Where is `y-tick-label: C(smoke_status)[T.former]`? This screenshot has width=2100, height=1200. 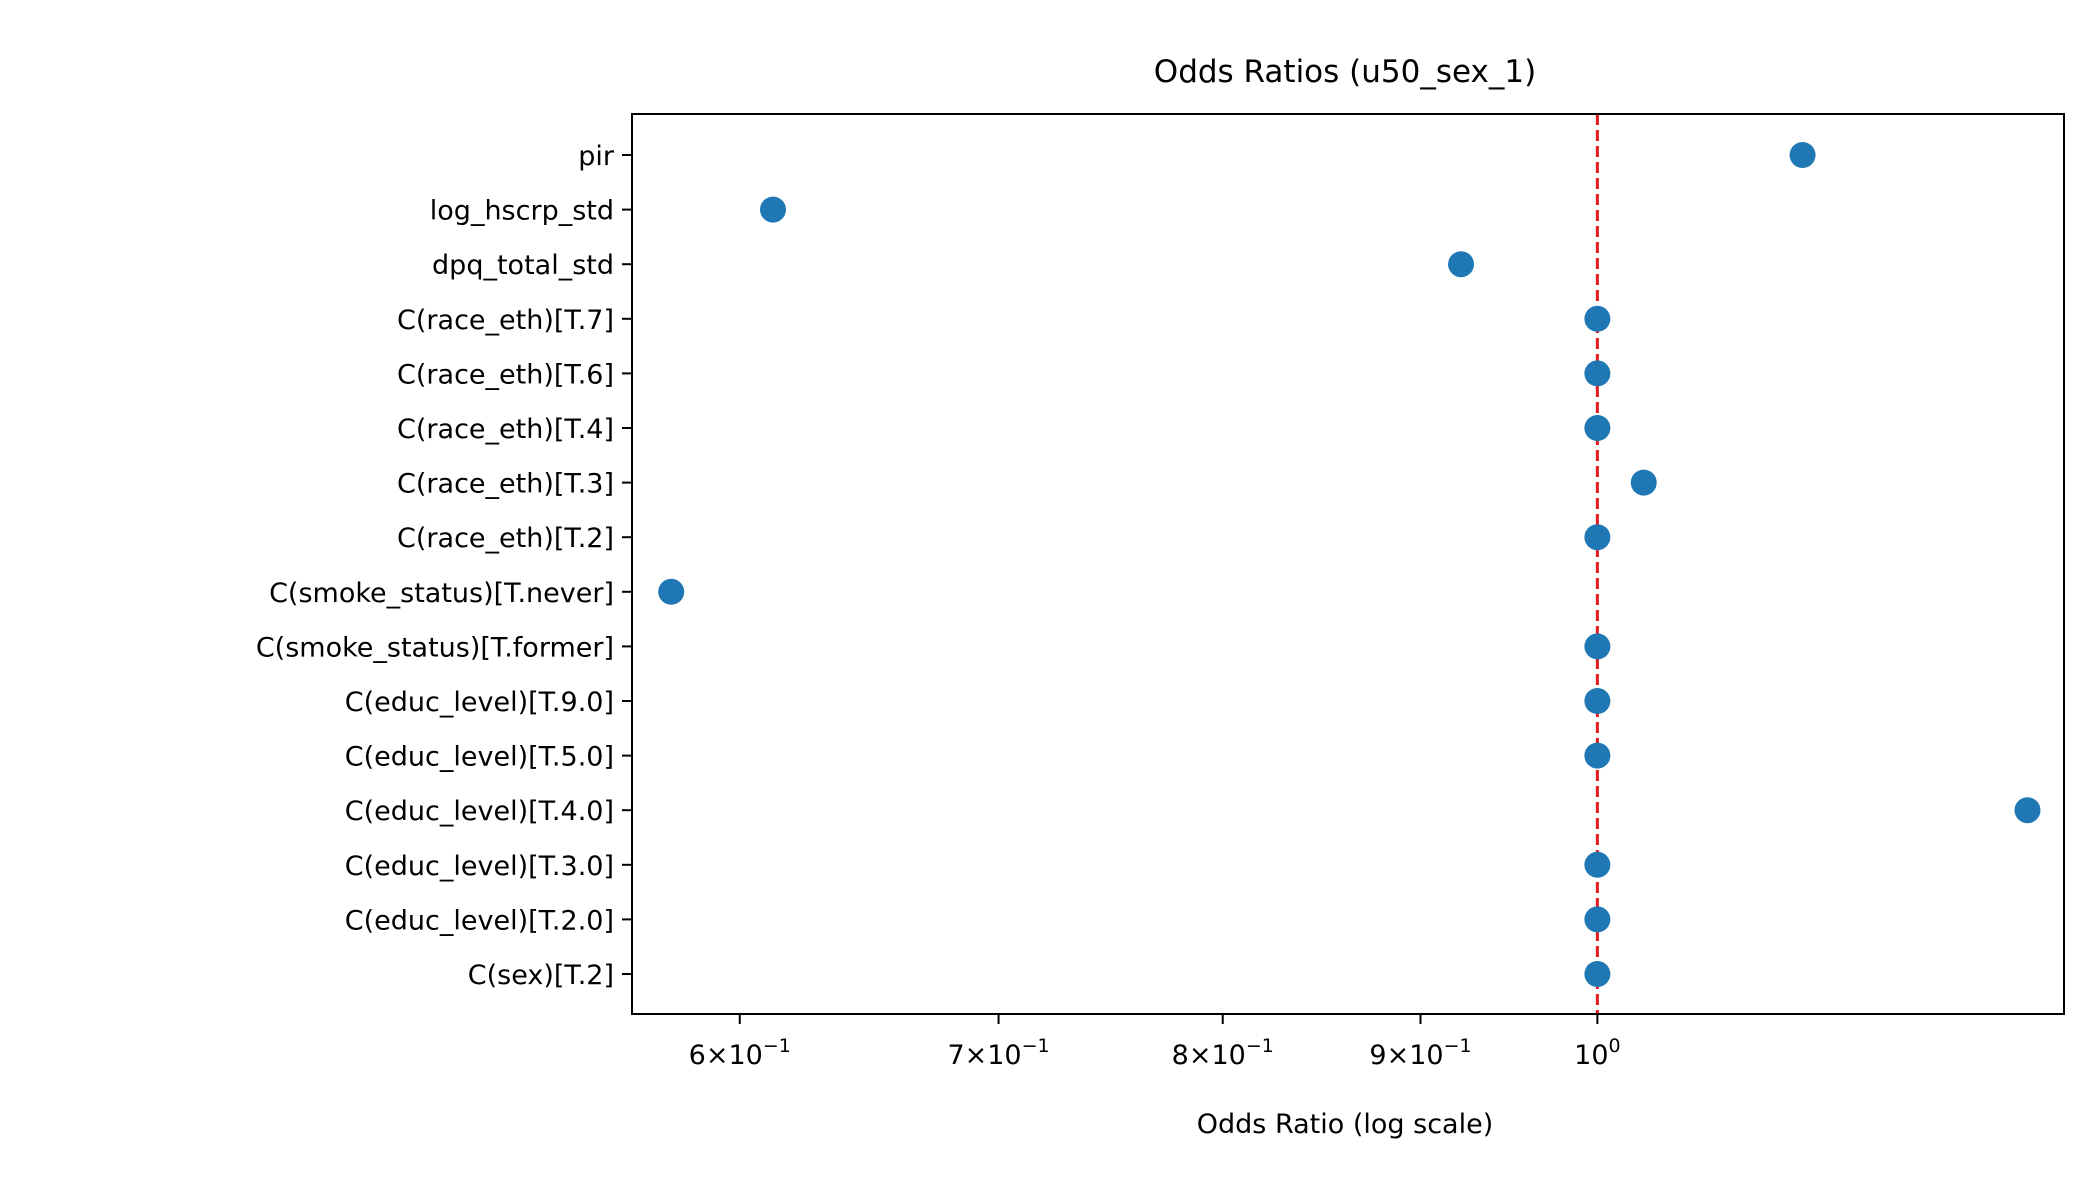
y-tick-label: C(smoke_status)[T.former] is located at coordinates (435, 647).